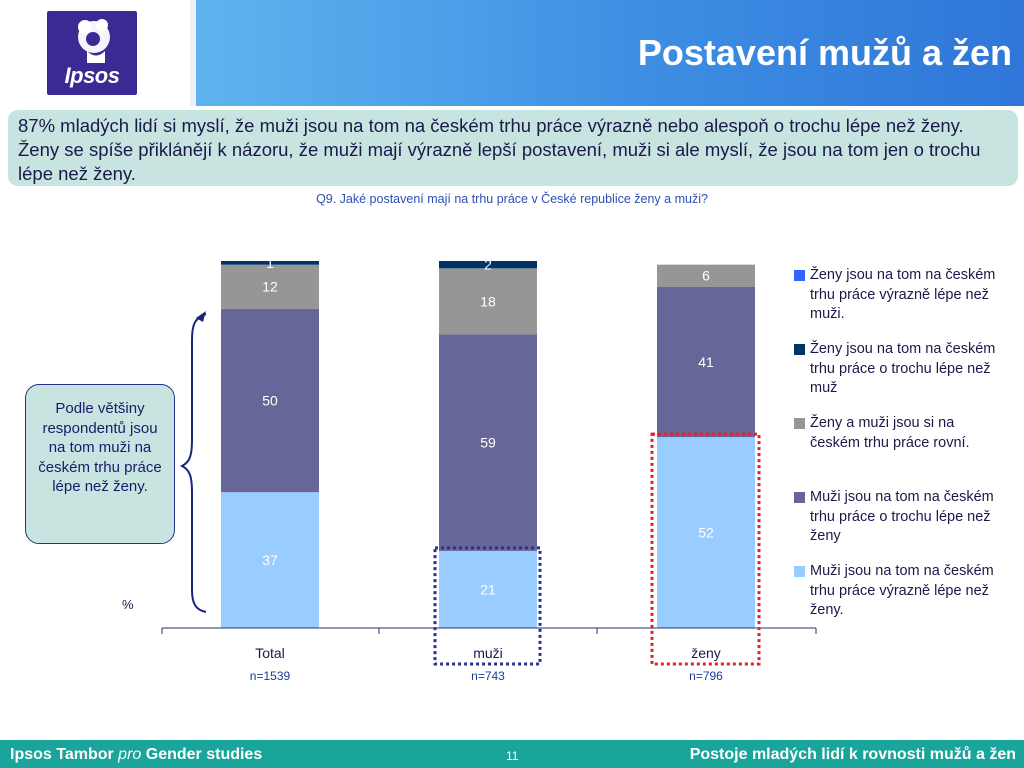 Image resolution: width=1024 pixels, height=768 pixels. I want to click on ipsos-logo: Ipsos, so click(92, 53).